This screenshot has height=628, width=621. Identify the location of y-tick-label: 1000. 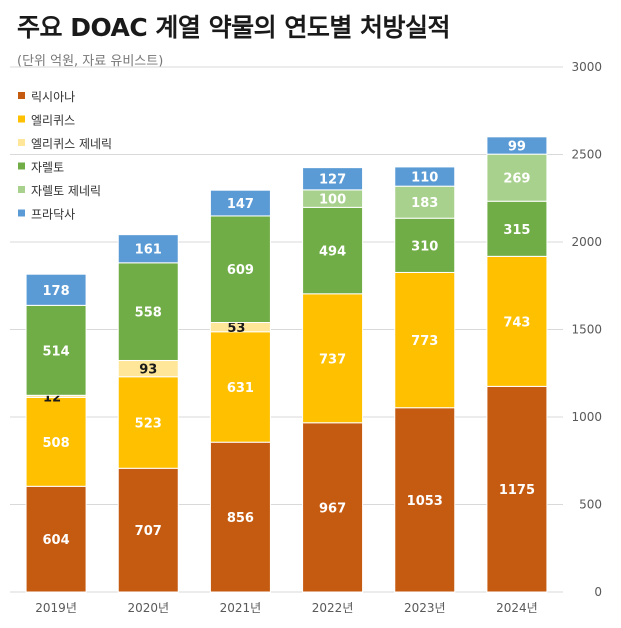
(586, 417).